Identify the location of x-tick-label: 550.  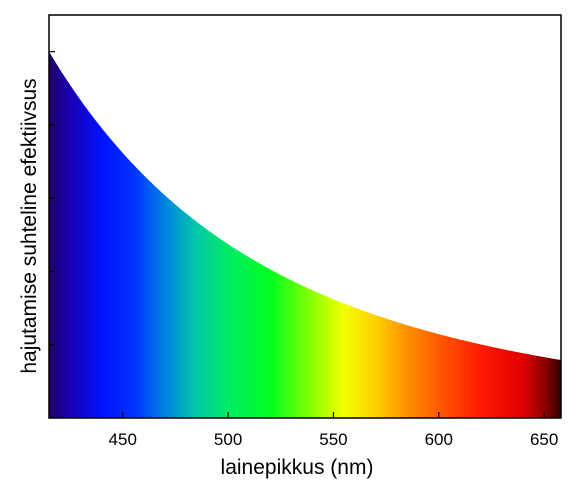
(333, 439).